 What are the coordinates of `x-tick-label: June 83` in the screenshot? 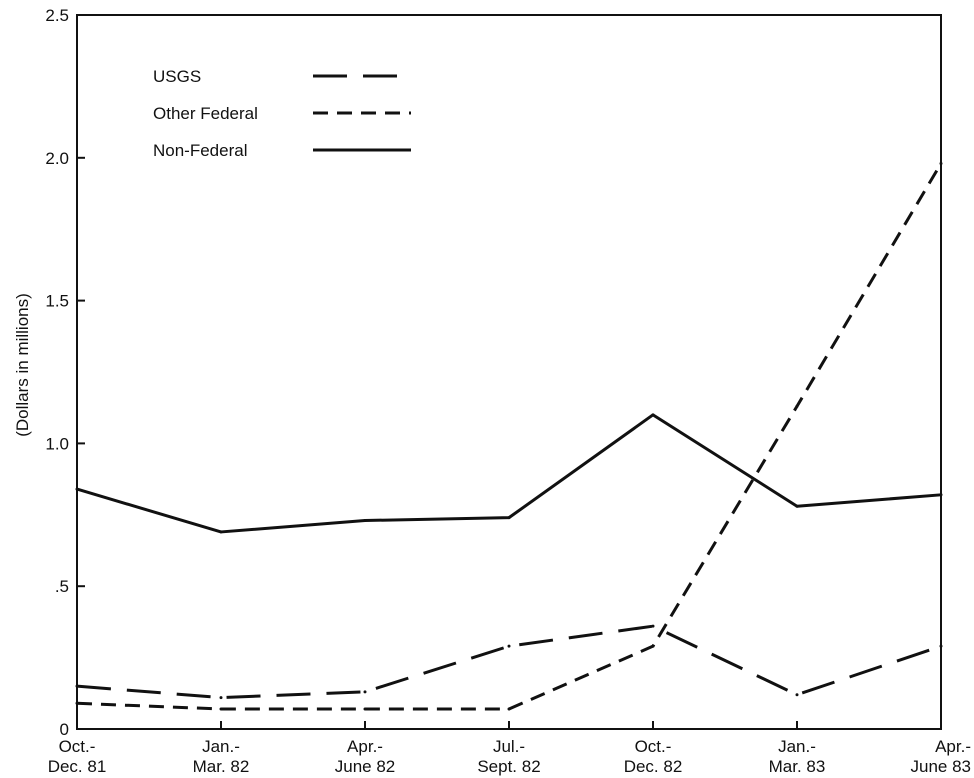 It's located at (941, 766).